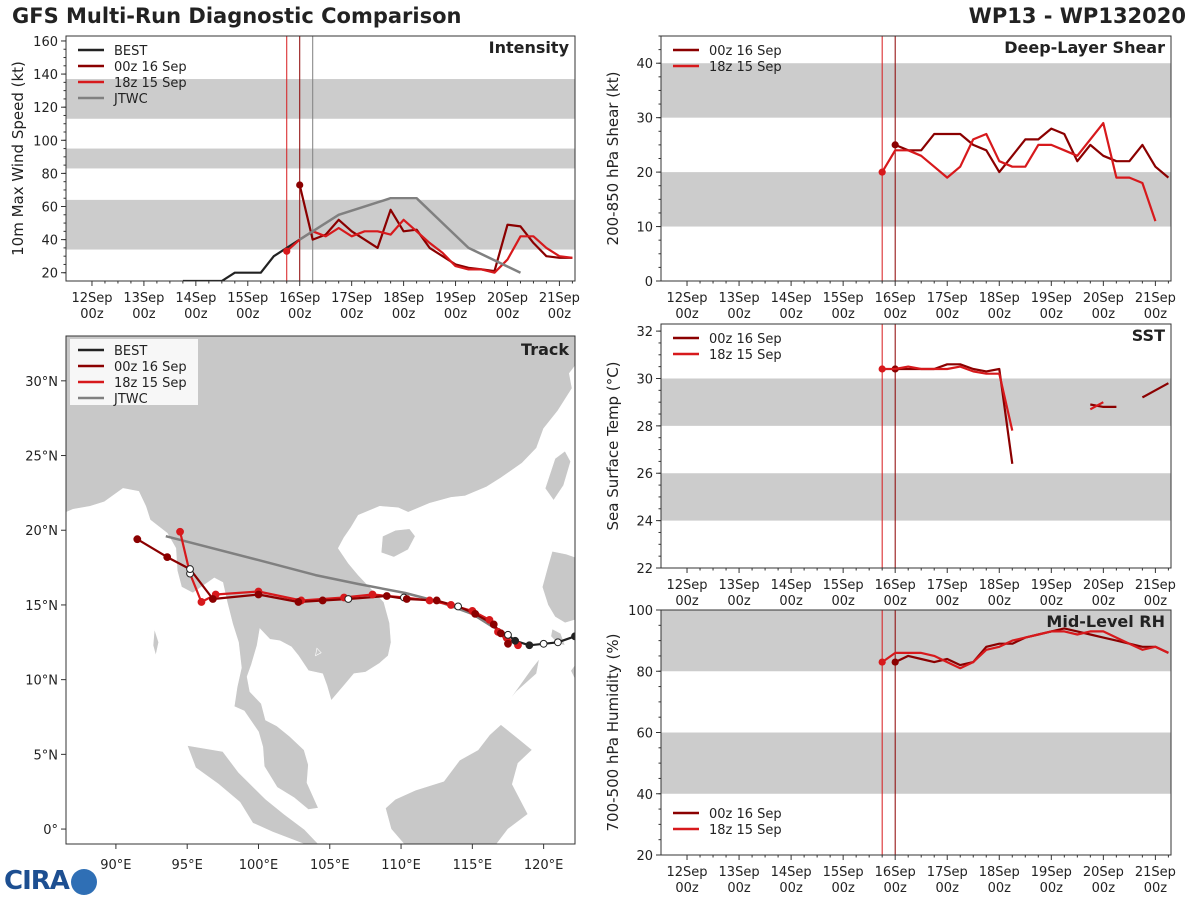  Describe the element at coordinates (739, 585) in the screenshot. I see `x-tick-label: 13Sep` at that location.